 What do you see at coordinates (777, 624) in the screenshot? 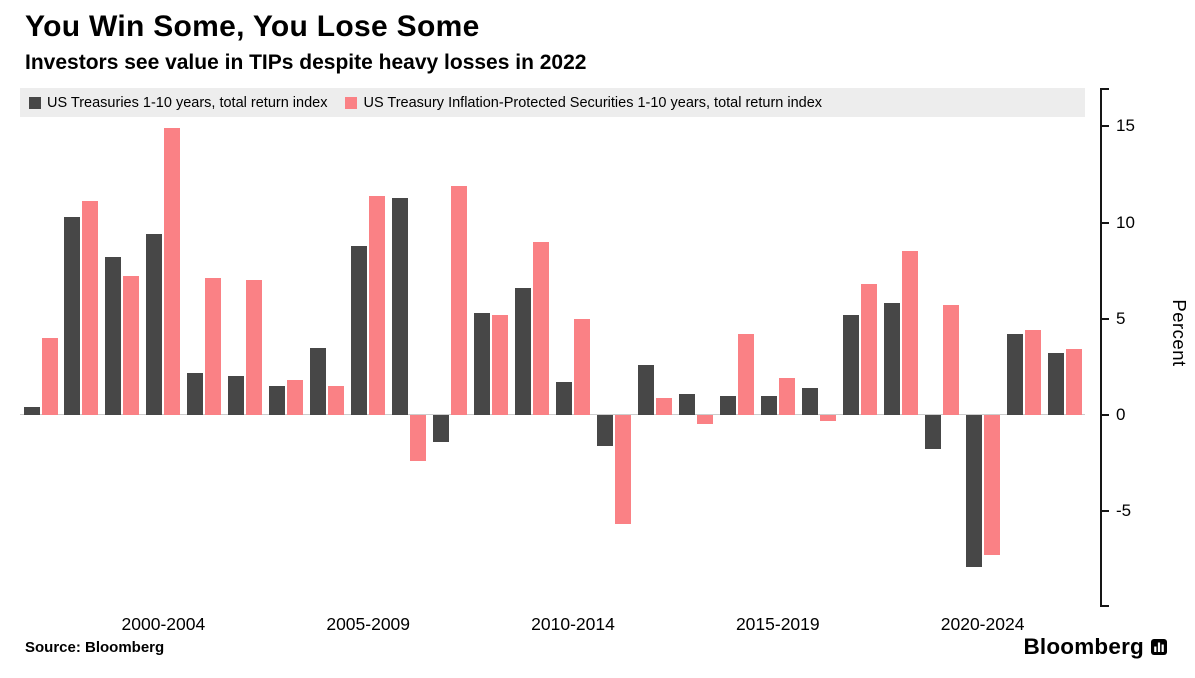
I see `x-axis-group-label: 2015-2019` at bounding box center [777, 624].